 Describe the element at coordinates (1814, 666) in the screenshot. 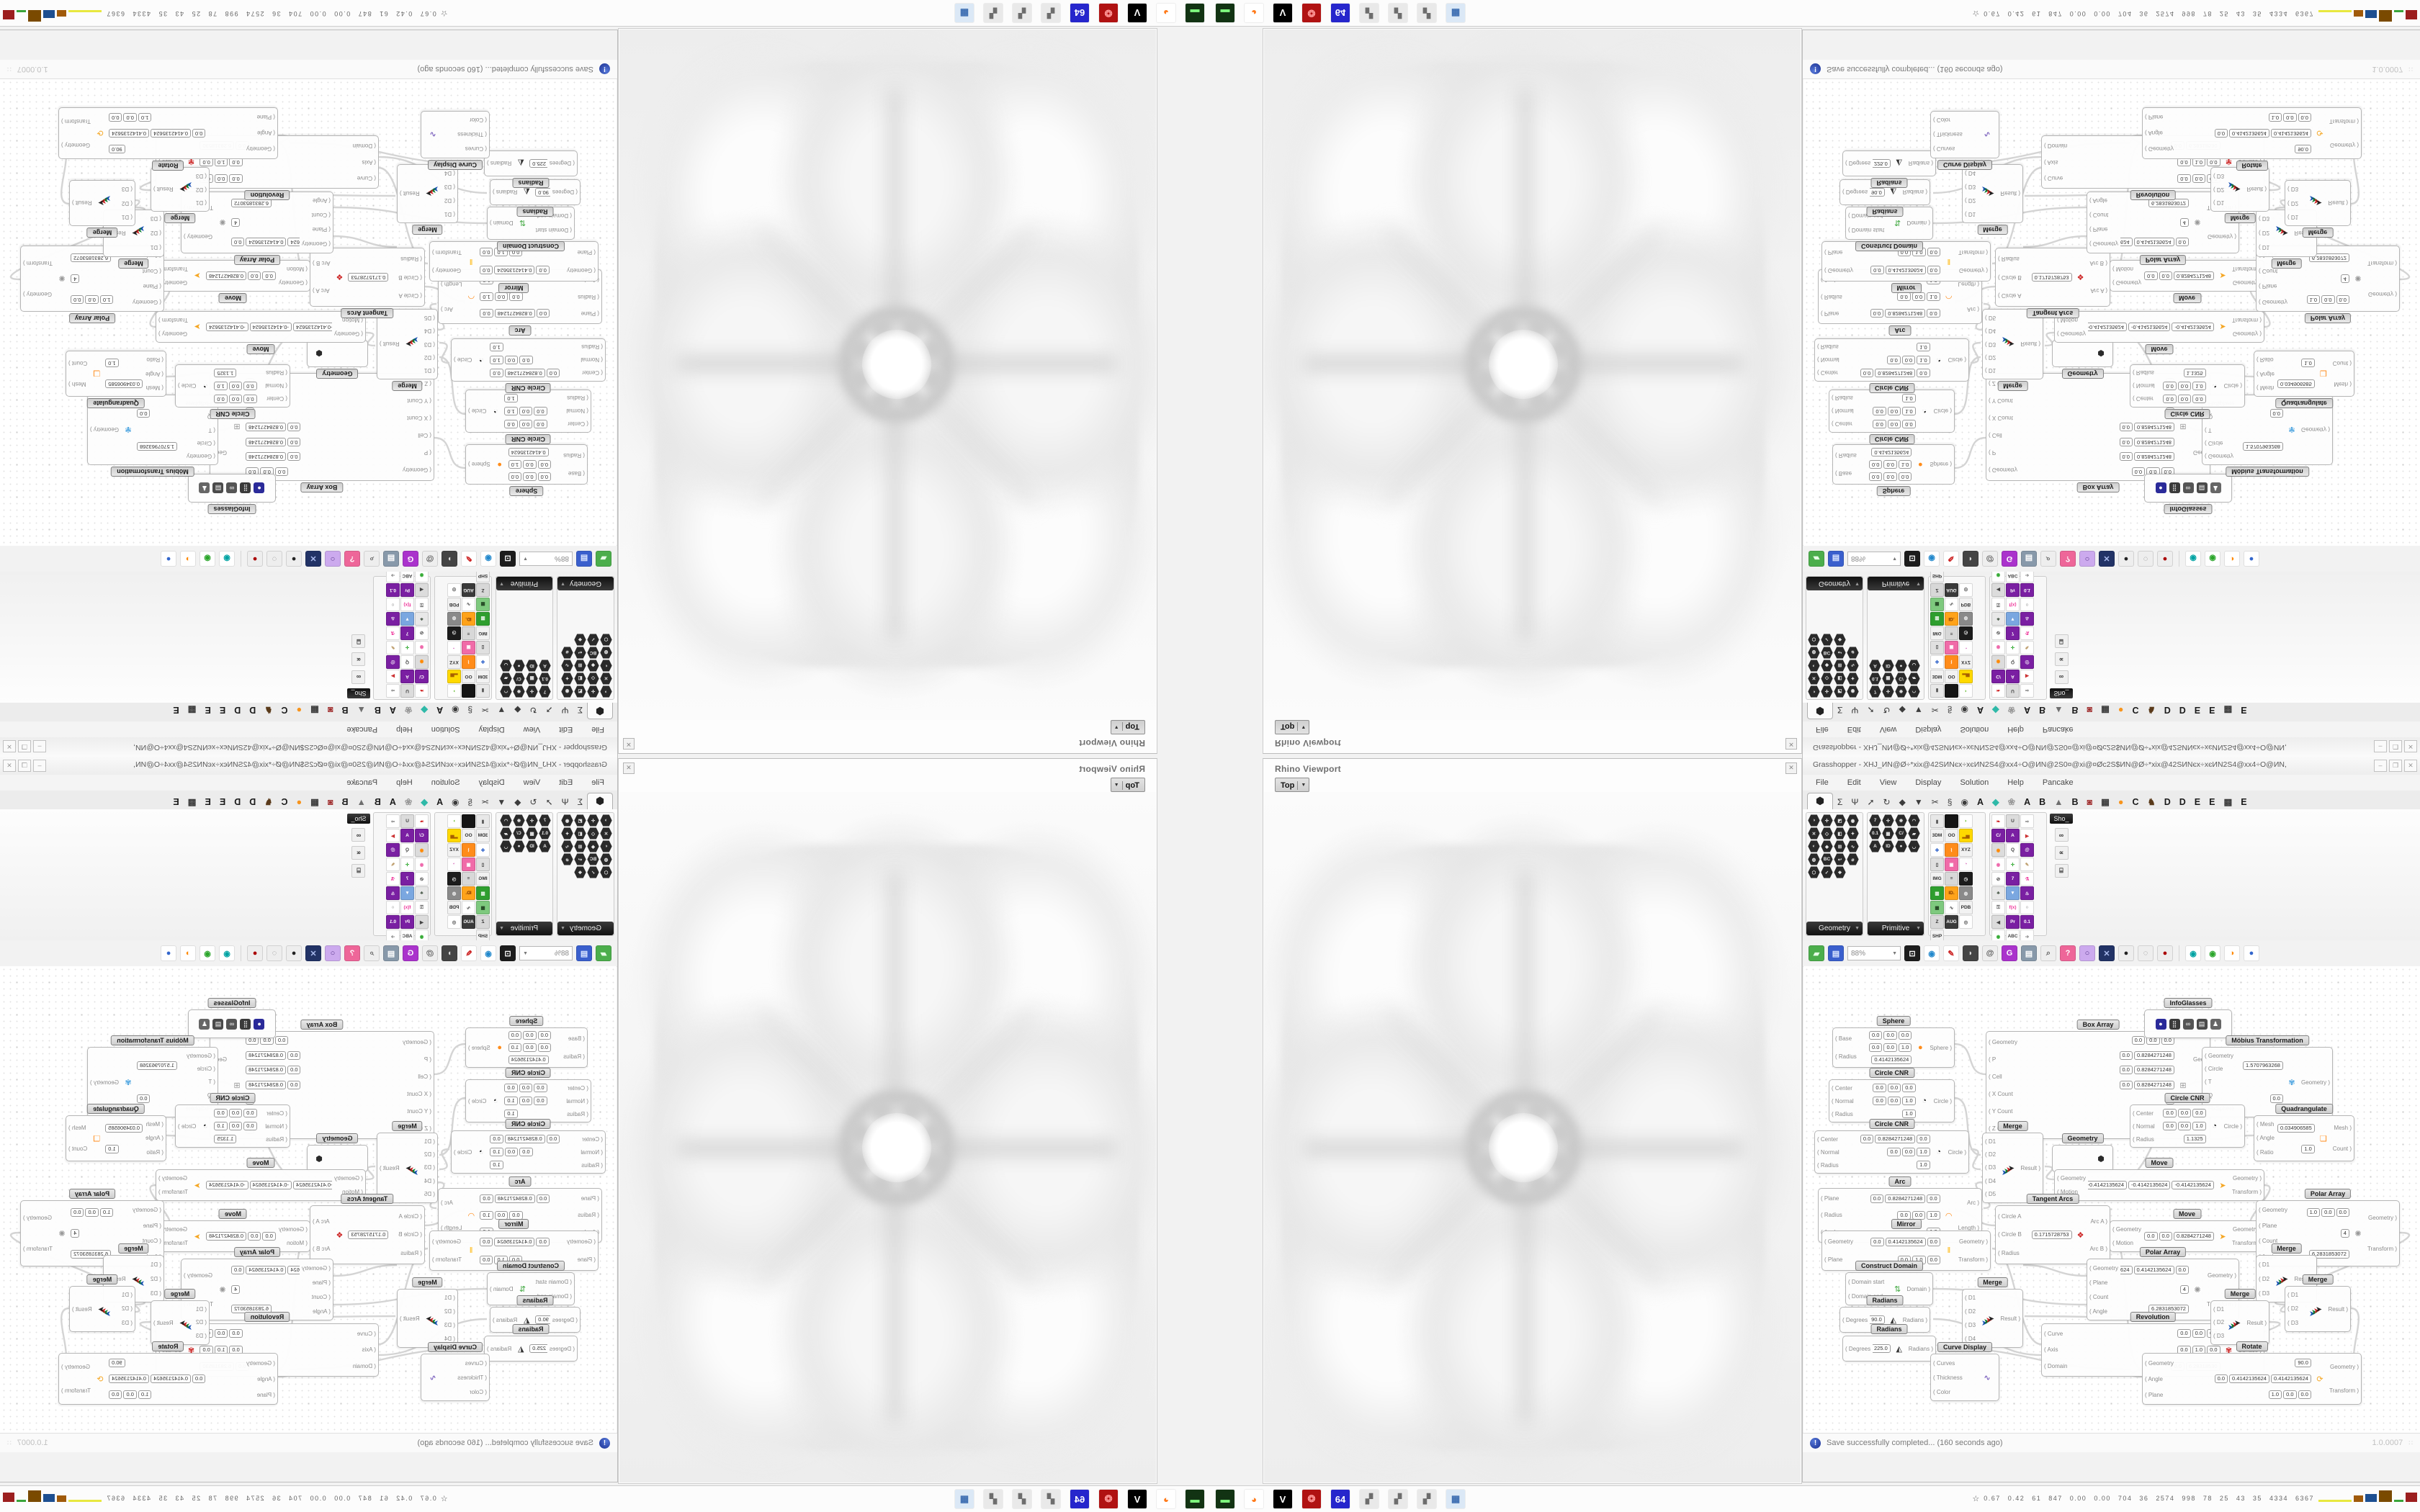

I see `palette-icon: ◐` at that location.